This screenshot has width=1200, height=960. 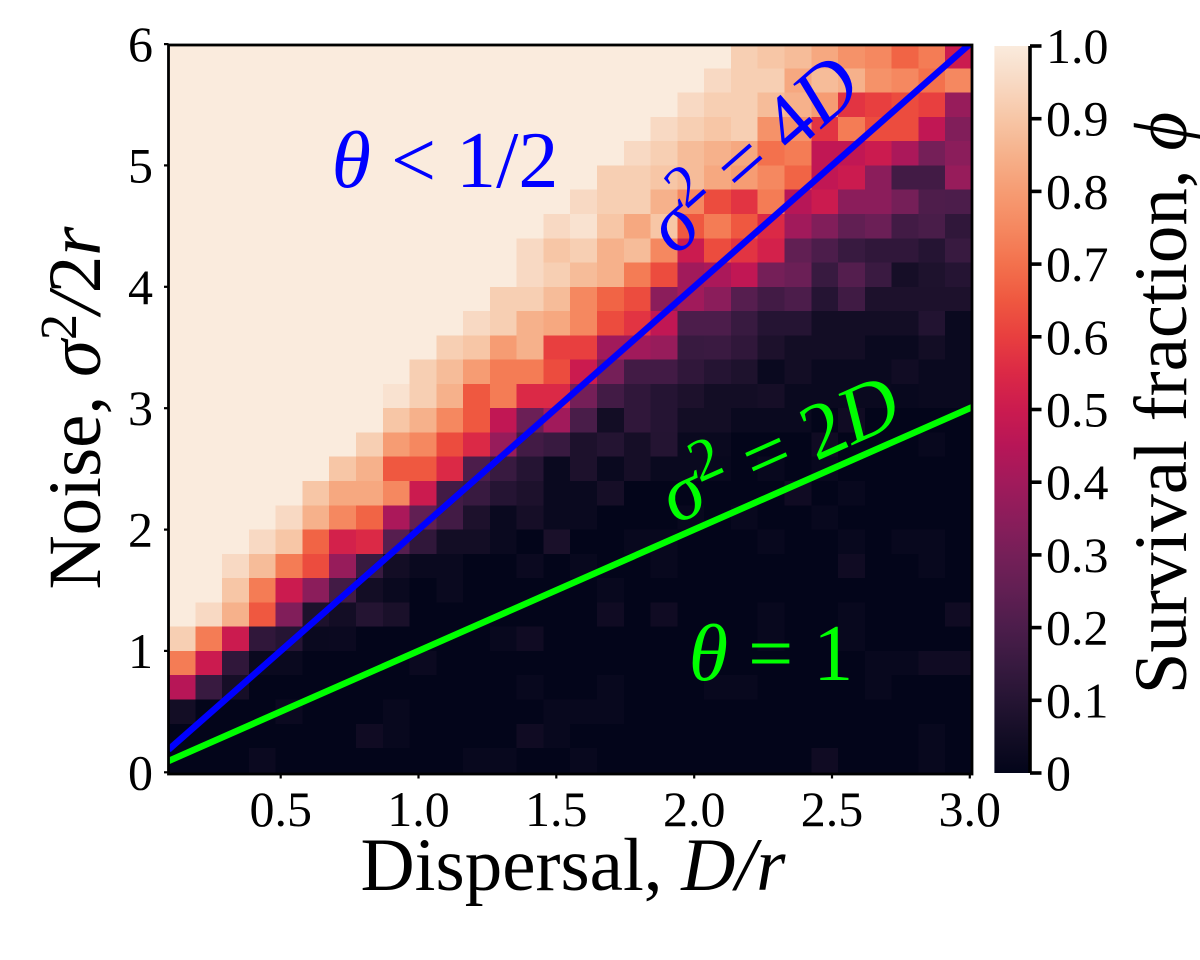 What do you see at coordinates (771, 654) in the screenshot?
I see `svg-text: θ = 1` at bounding box center [771, 654].